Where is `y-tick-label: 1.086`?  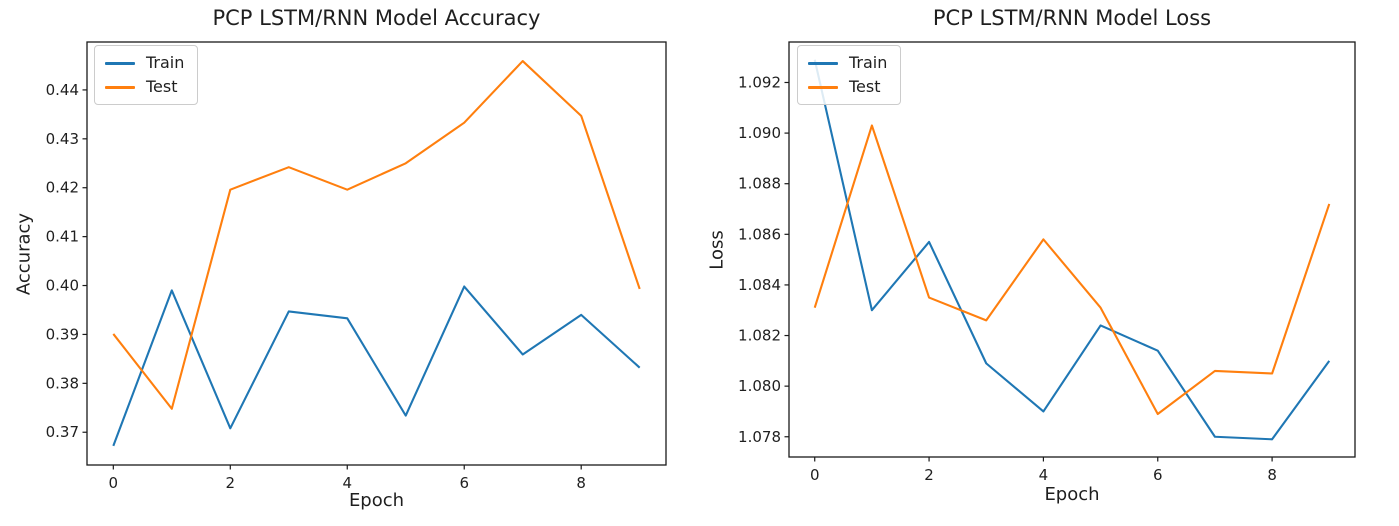
y-tick-label: 1.086 is located at coordinates (759, 234).